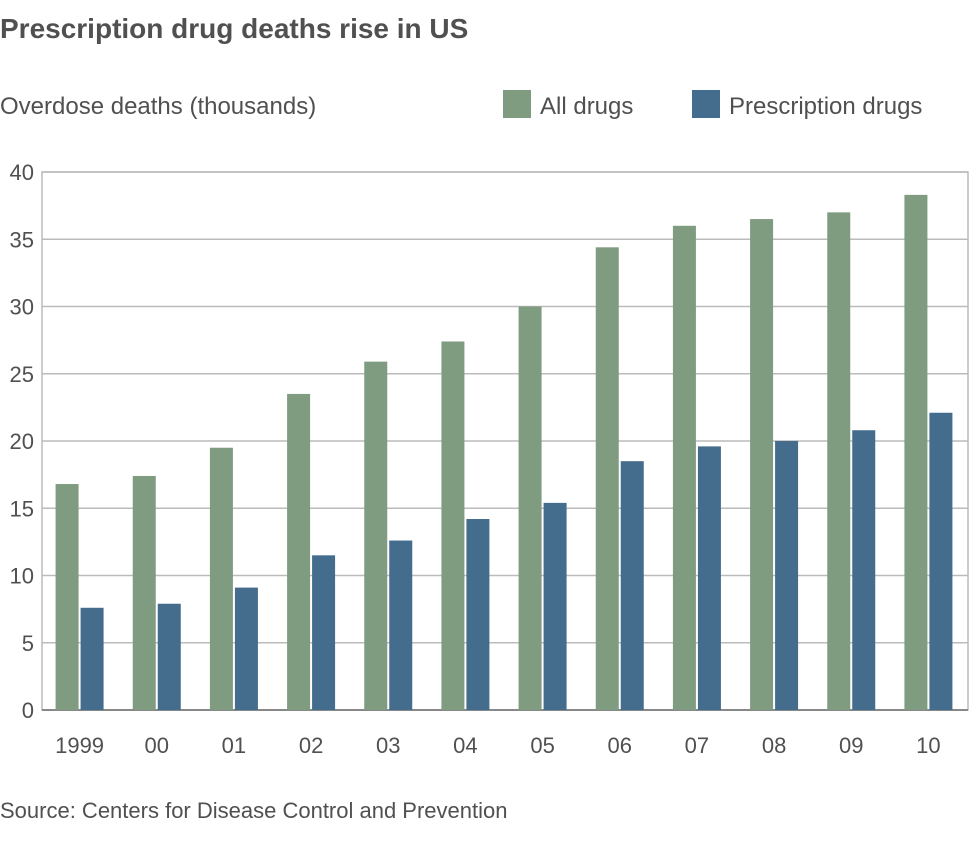 The image size is (976, 841). I want to click on legend: All drugs Prescription drugs, so click(712, 105).